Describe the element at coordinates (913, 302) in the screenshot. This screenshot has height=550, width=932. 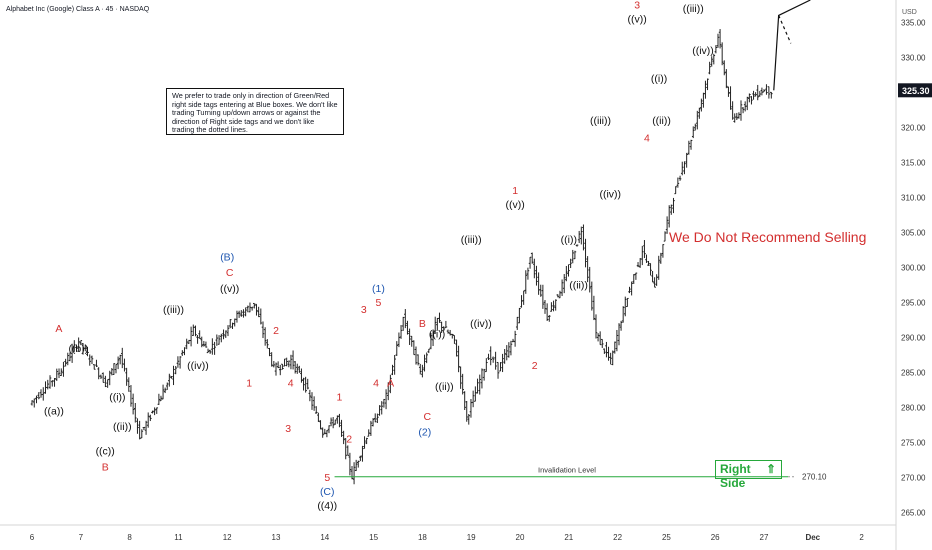
I see `price-tick-label: 295.00` at that location.